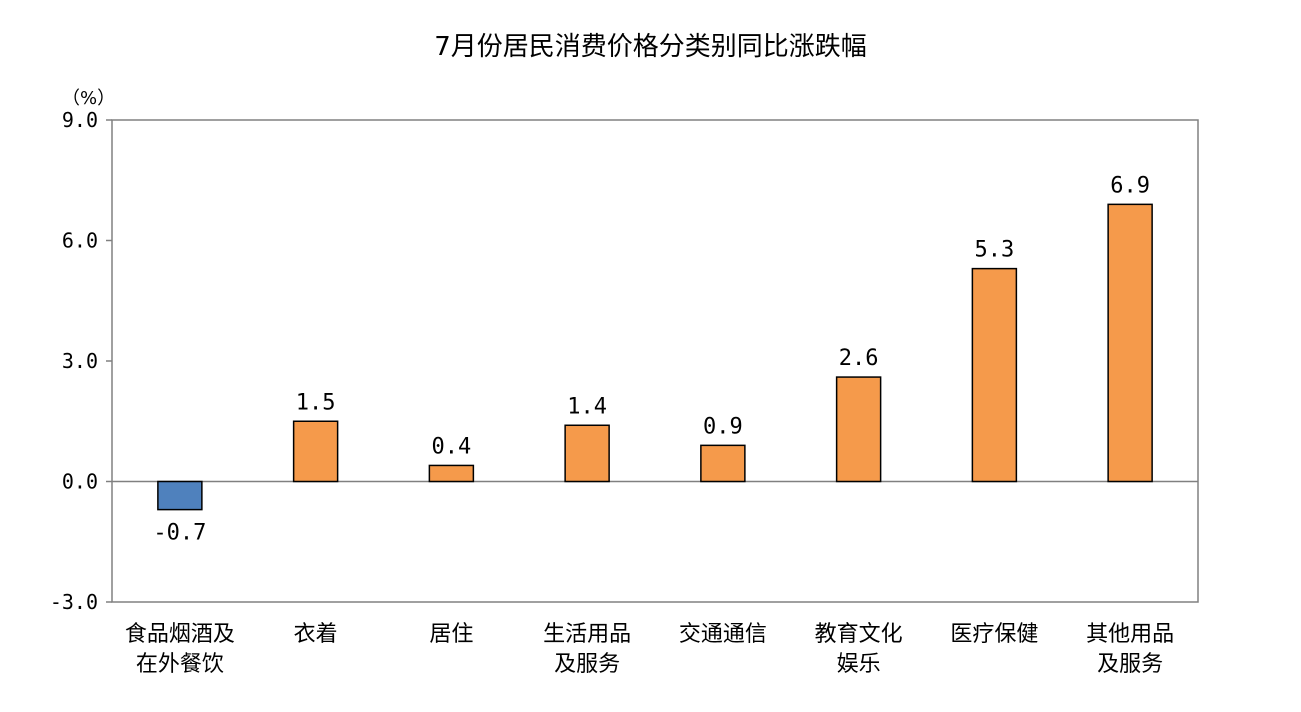 The height and width of the screenshot is (712, 1301). What do you see at coordinates (587, 634) in the screenshot?
I see `x-category-label: 生活用品` at bounding box center [587, 634].